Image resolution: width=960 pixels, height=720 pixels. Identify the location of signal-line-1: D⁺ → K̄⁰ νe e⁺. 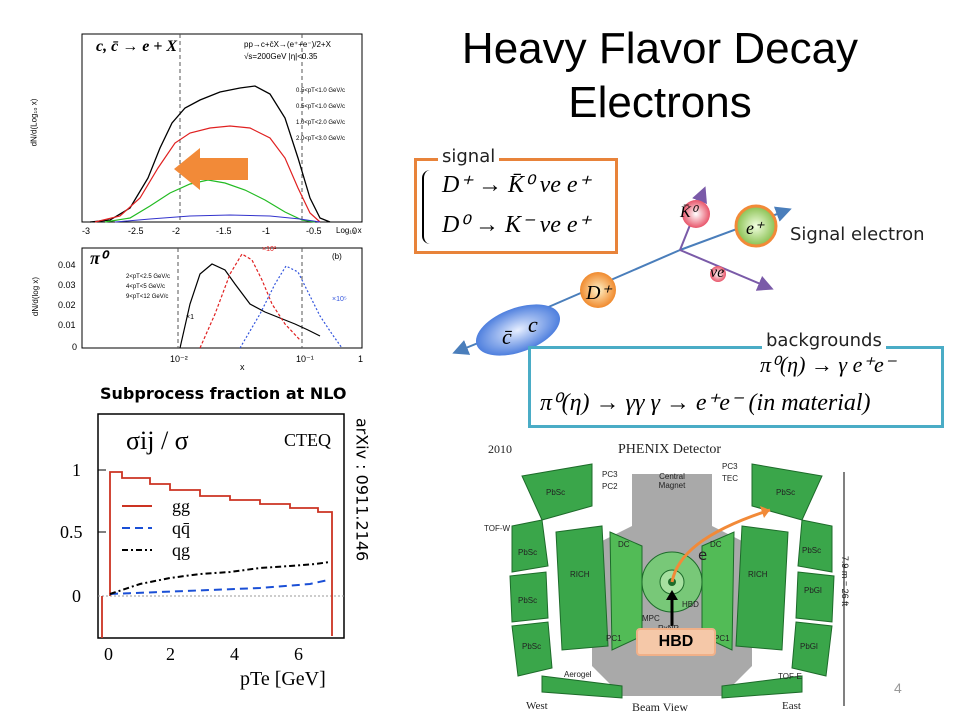
(516, 185).